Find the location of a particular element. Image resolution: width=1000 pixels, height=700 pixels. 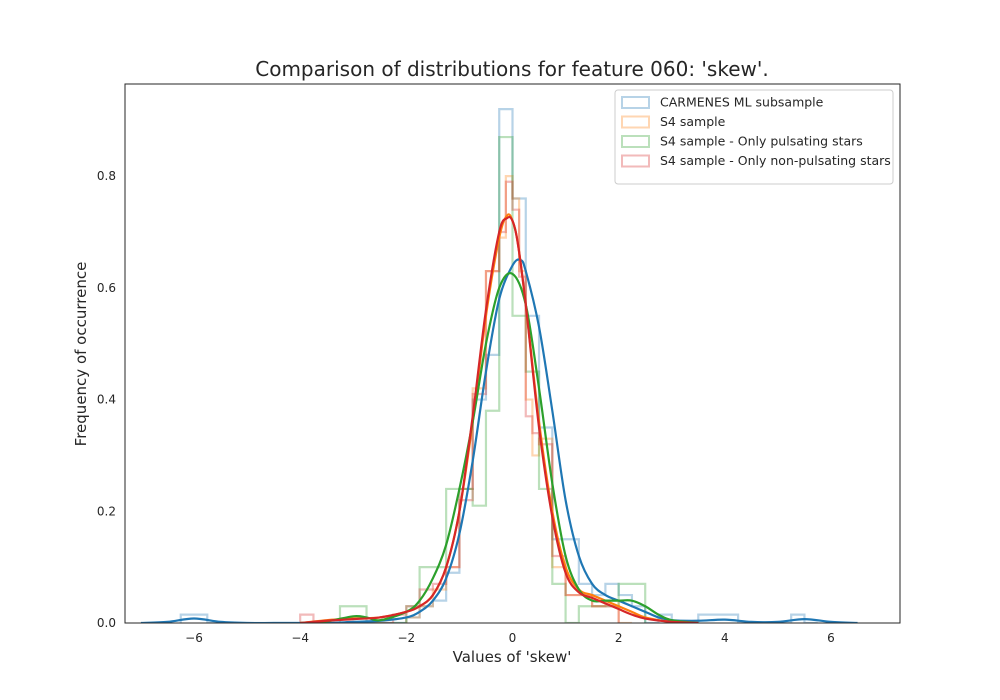

legend-label-2: S4 sample is located at coordinates (693, 121).